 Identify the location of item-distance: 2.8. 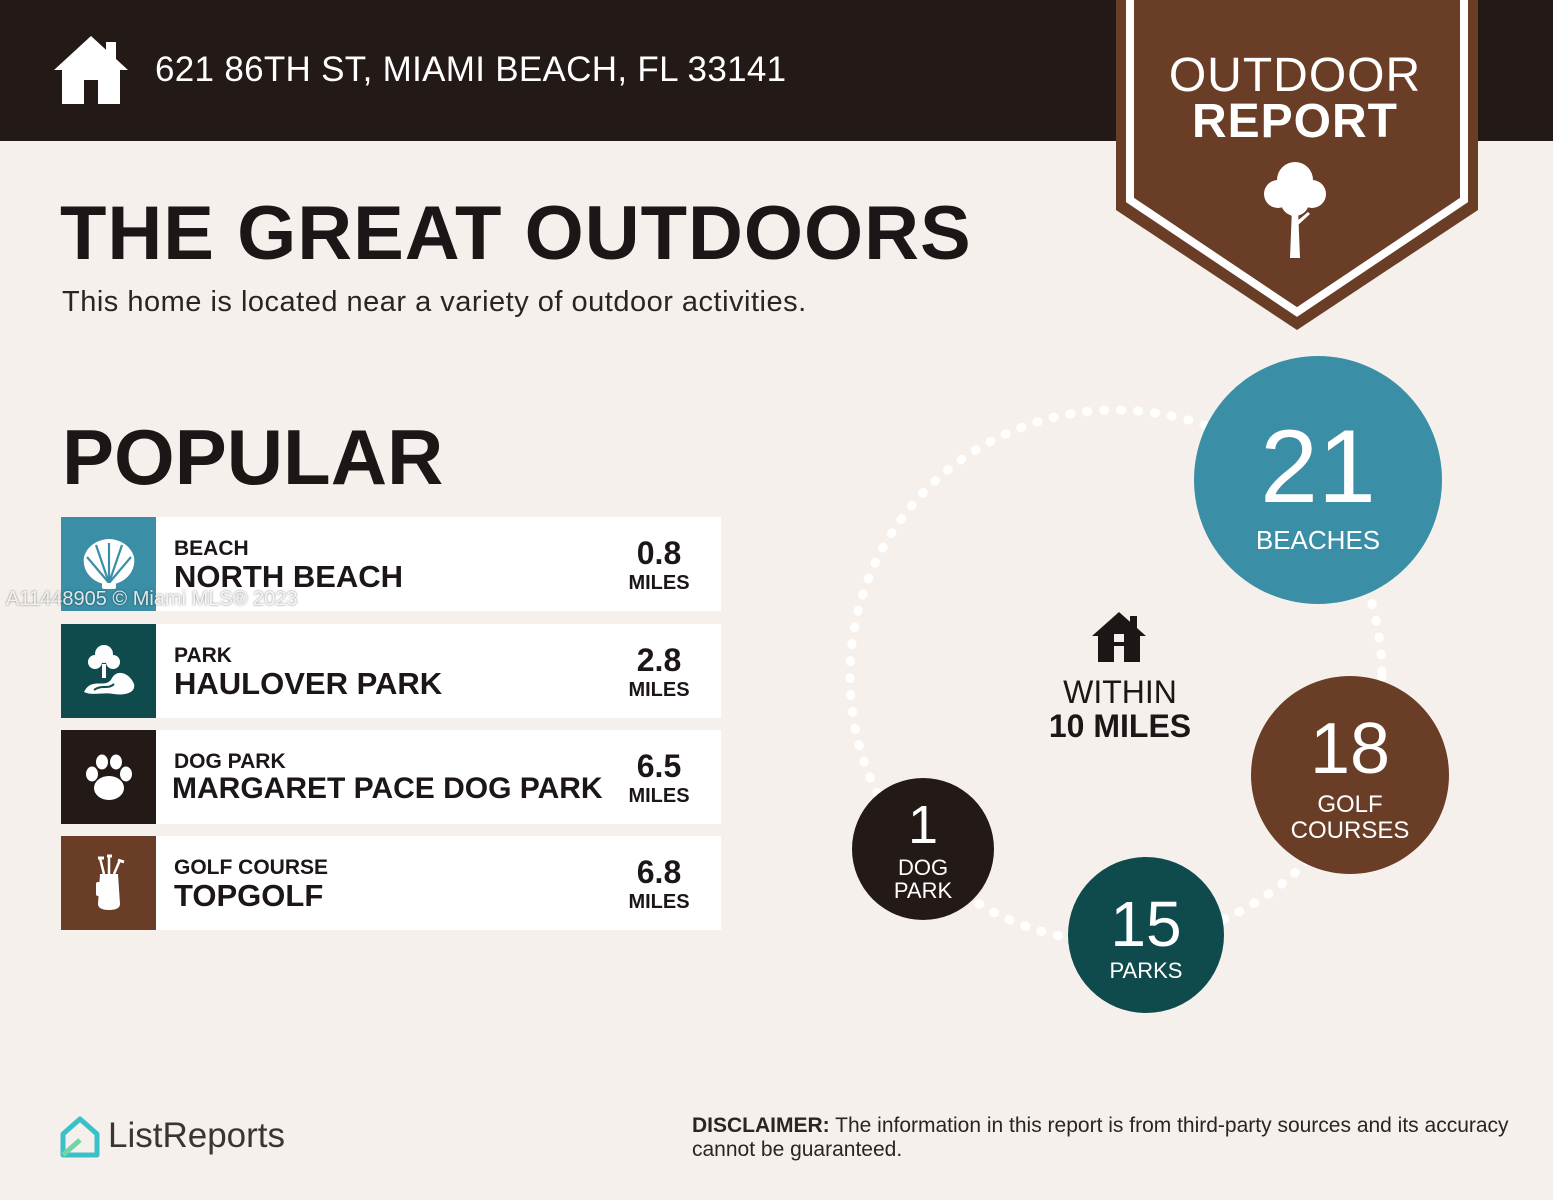
(659, 660).